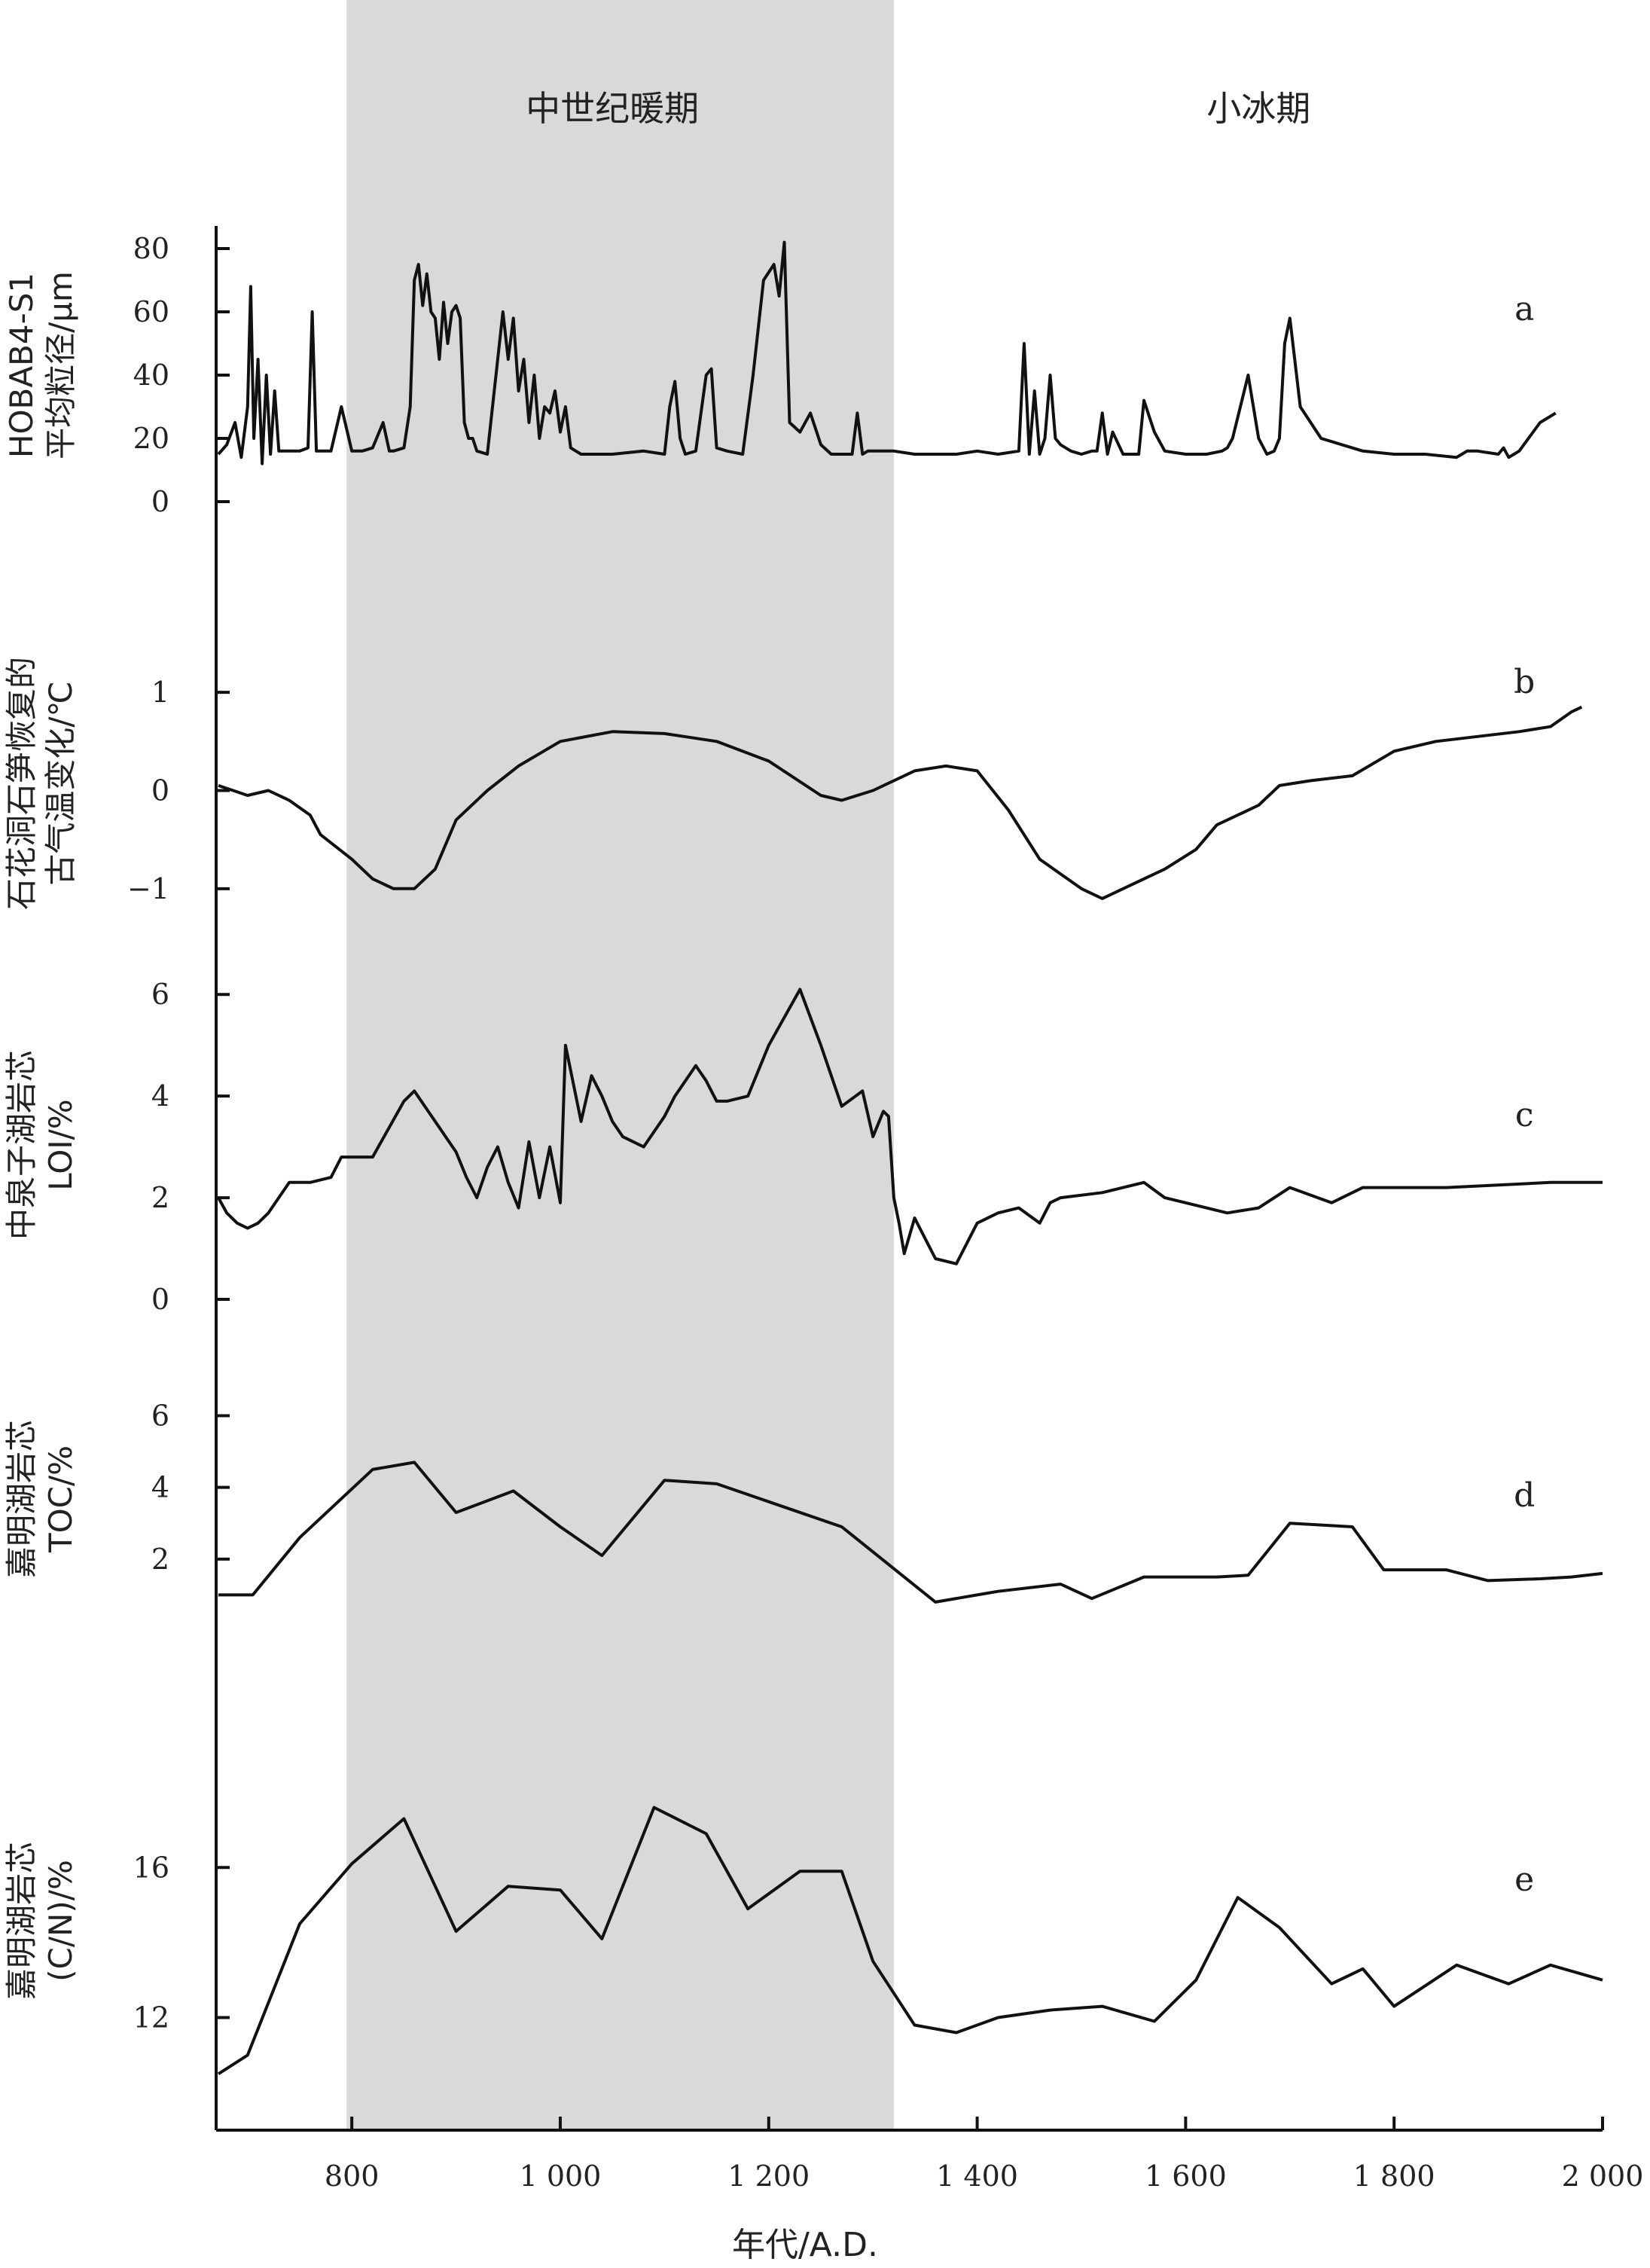 The image size is (1650, 2268). I want to click on y-tick-label-b: 1, so click(160, 692).